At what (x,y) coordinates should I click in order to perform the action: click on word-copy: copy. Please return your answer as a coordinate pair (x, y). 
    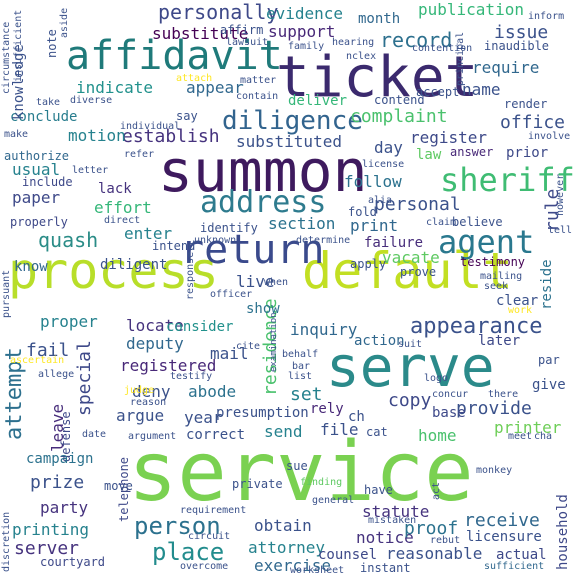
    Looking at the image, I should click on (410, 400).